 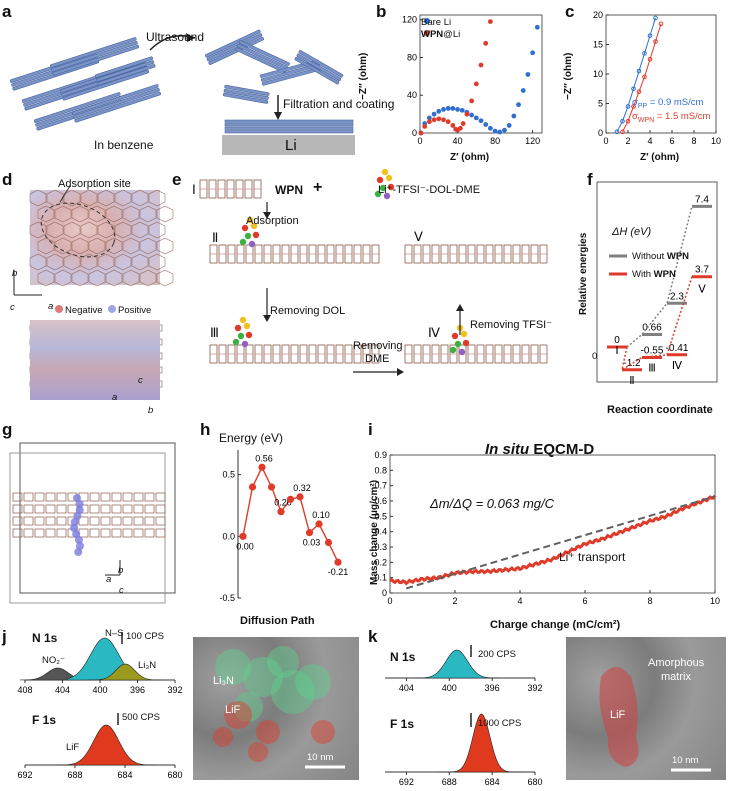 I want to click on c-plot-area: 0 2 4 6 8 10 0 5 10 15 20, so click(x=657, y=78).